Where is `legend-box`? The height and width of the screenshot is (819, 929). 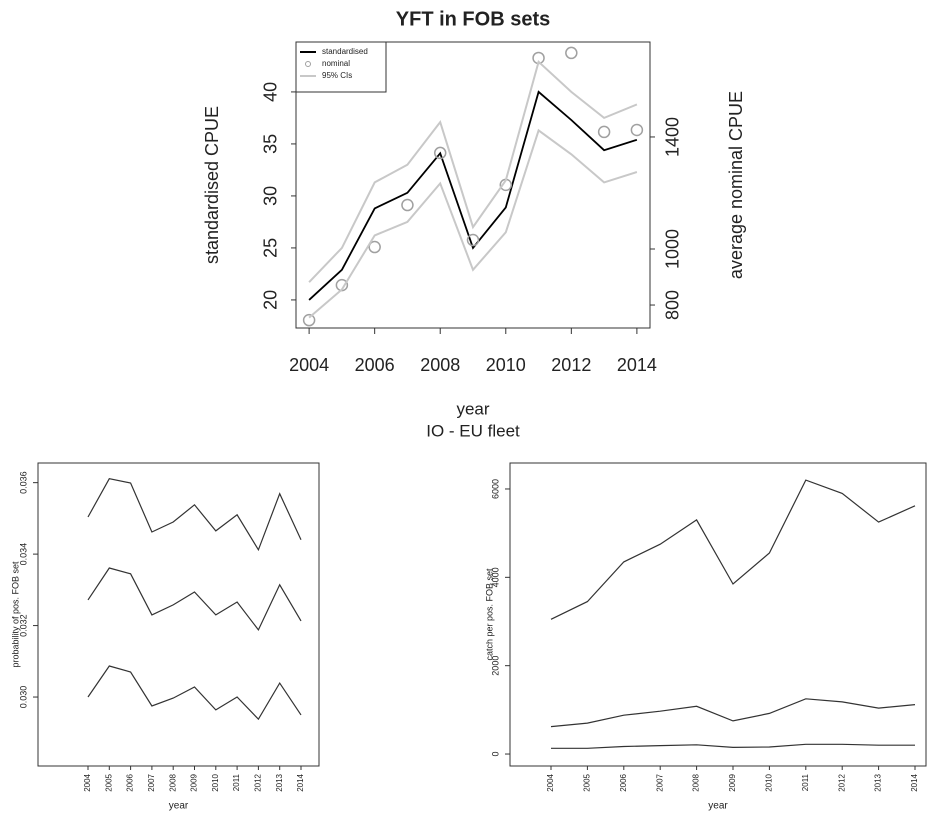
legend-box is located at coordinates (341, 67).